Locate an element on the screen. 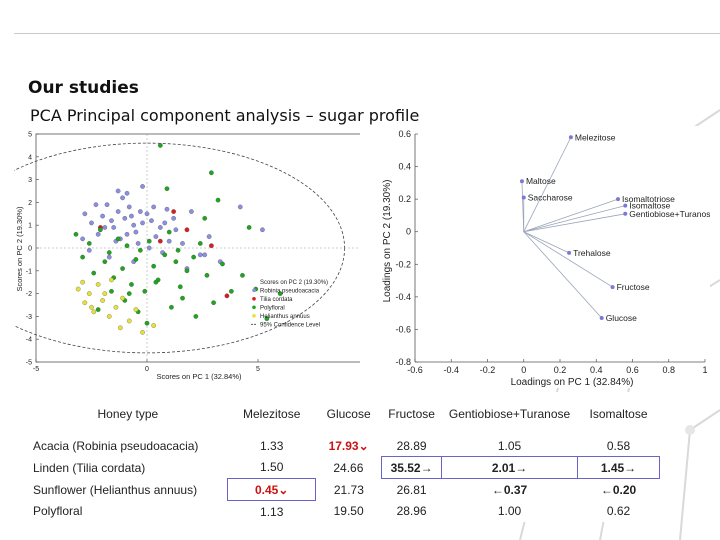 The height and width of the screenshot is (540, 720). scores-ytick-label: 0 is located at coordinates (30, 249).